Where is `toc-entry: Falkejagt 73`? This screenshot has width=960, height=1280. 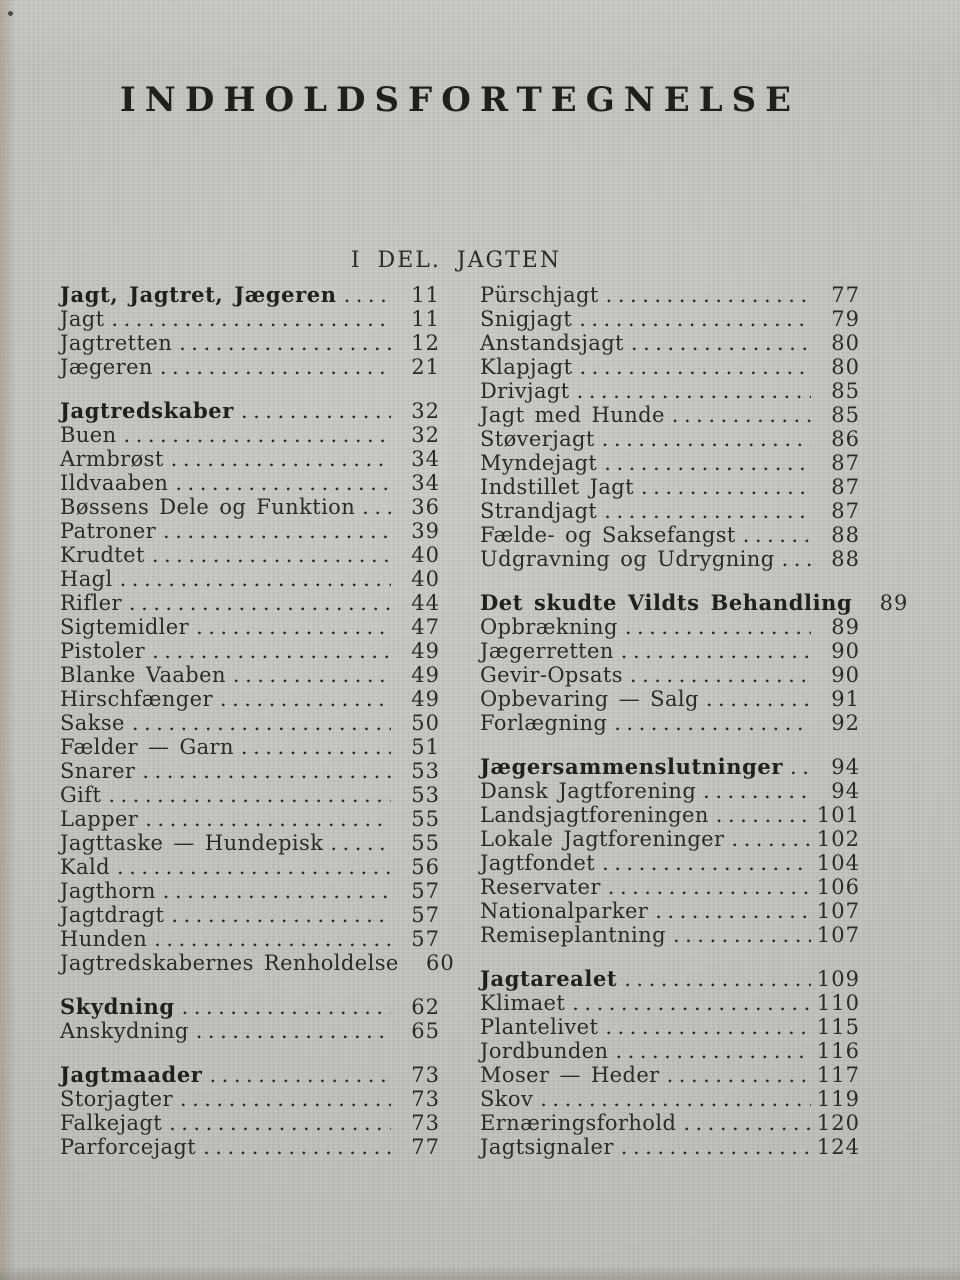
toc-entry: Falkejagt 73 is located at coordinates (250, 1123).